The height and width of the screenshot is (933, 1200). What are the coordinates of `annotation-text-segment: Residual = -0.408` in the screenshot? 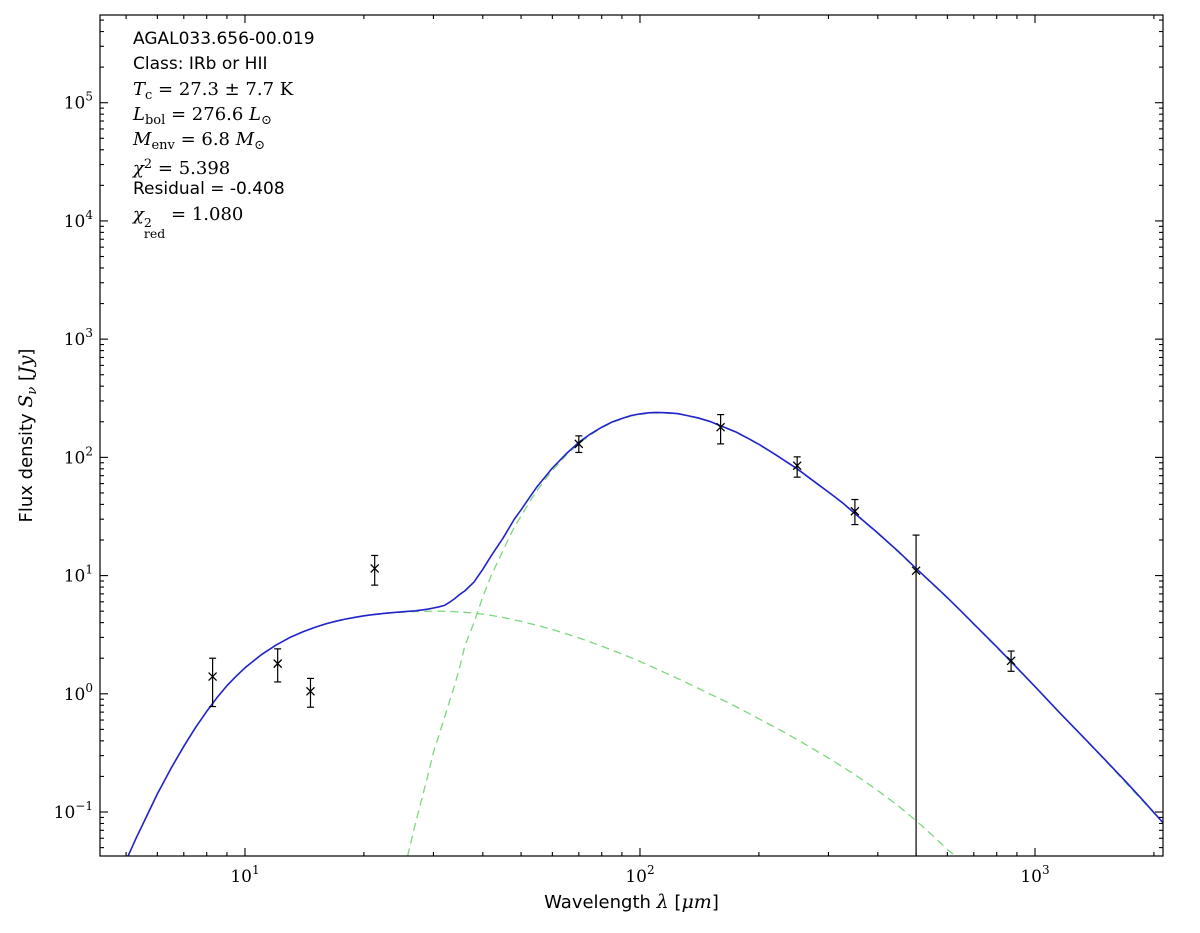 It's located at (209, 189).